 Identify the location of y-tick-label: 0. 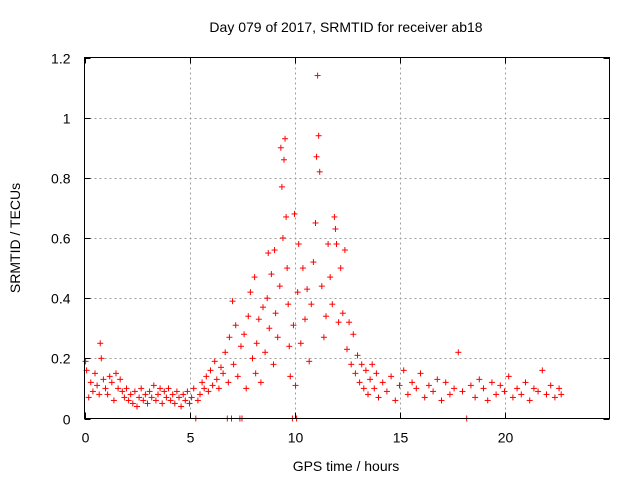
(67, 420).